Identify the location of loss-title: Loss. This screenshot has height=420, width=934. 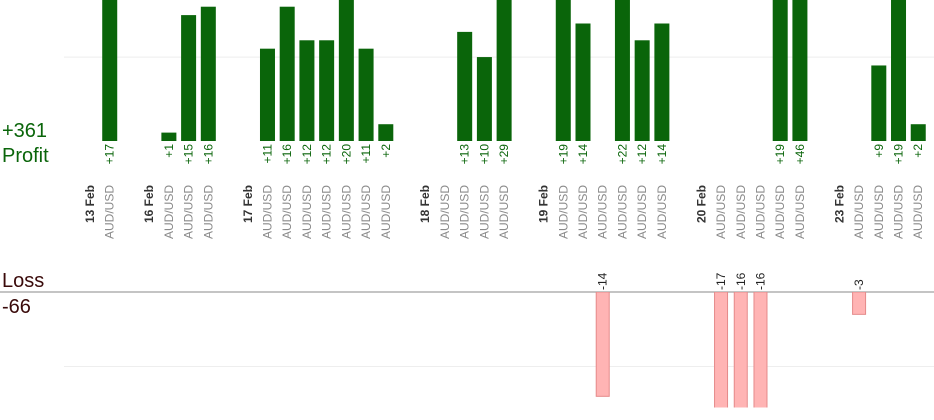
(23, 281).